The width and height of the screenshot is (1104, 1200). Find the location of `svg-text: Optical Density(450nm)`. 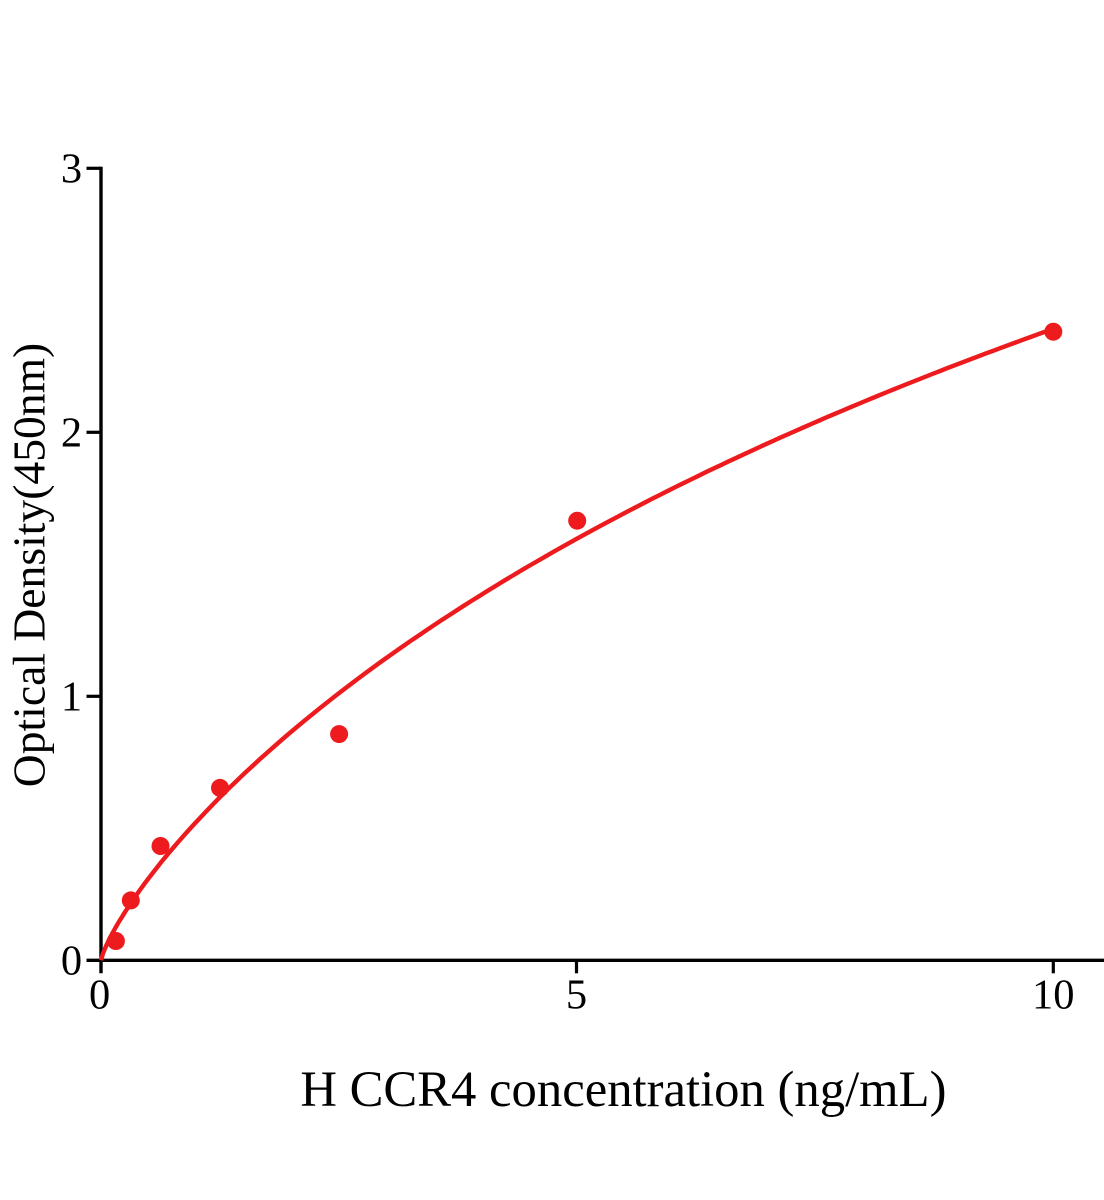

svg-text: Optical Density(450nm) is located at coordinates (29, 565).